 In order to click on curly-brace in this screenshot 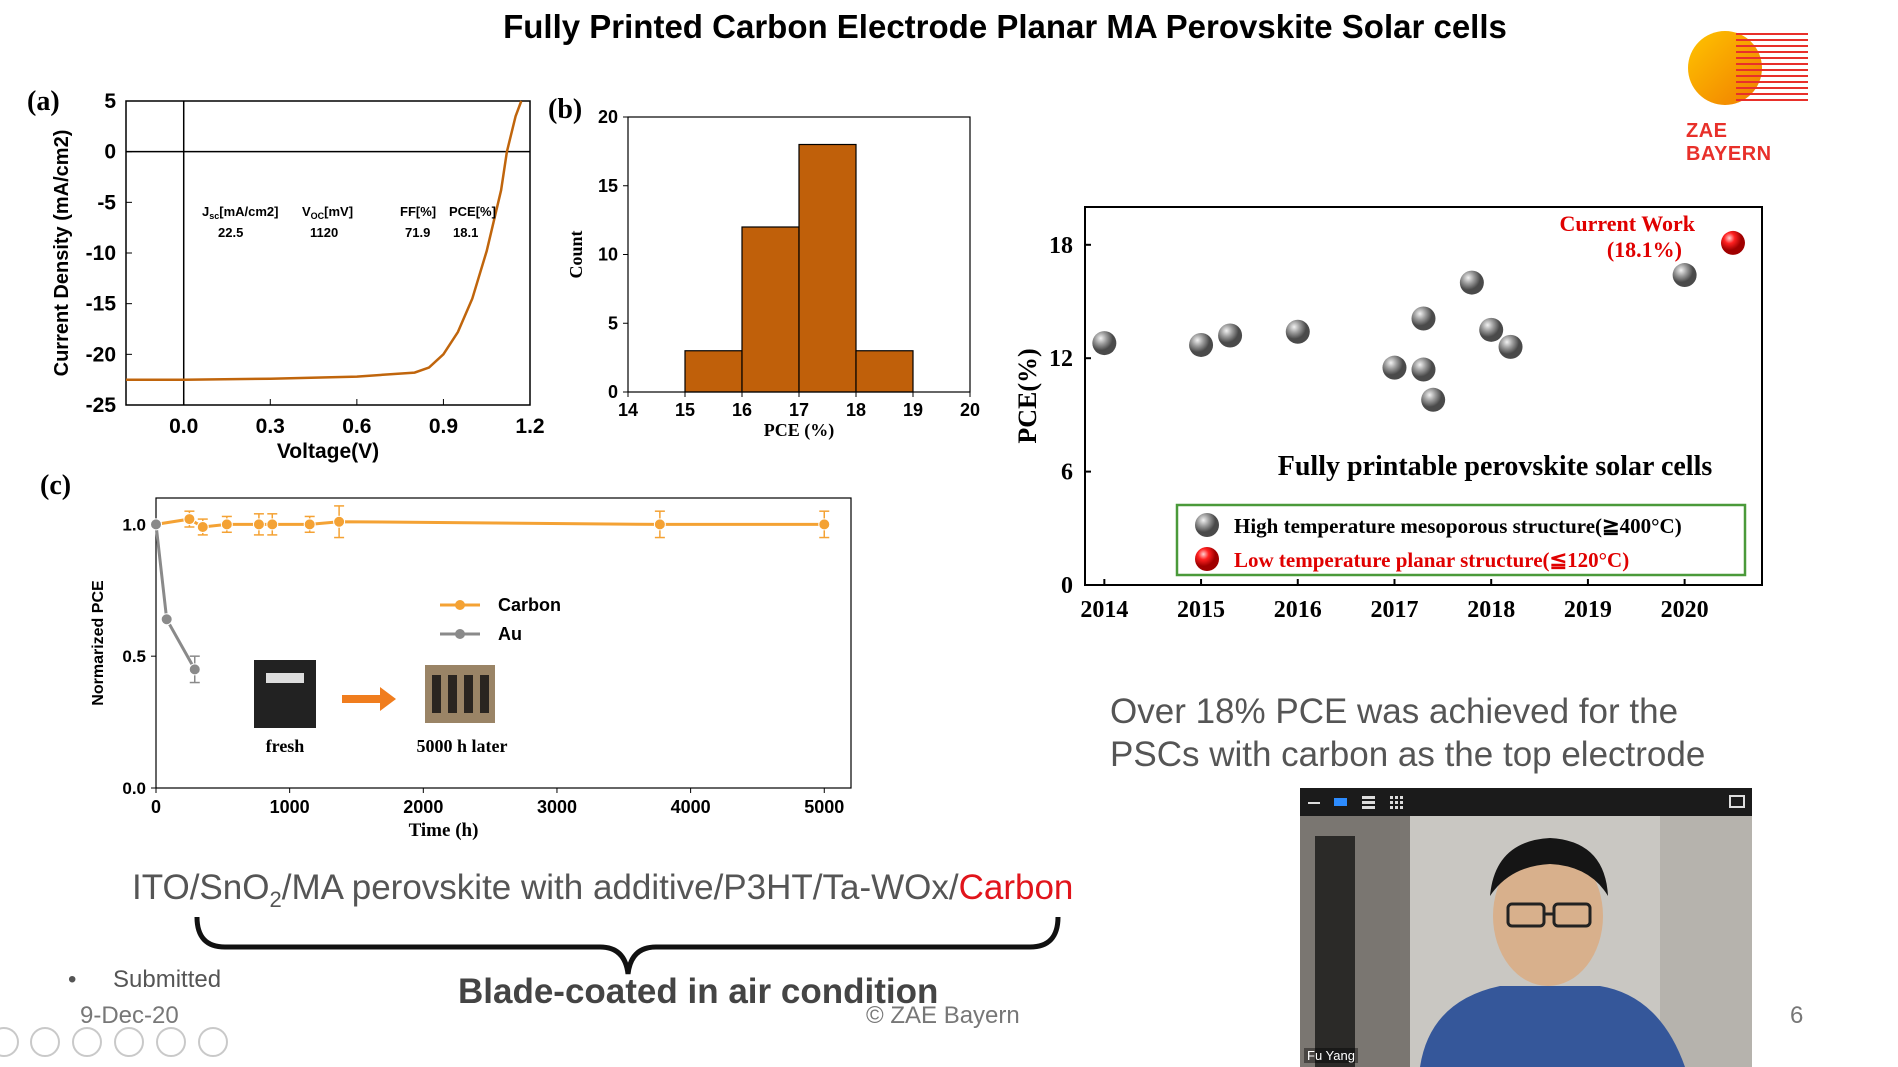, I will do `click(627, 945)`.